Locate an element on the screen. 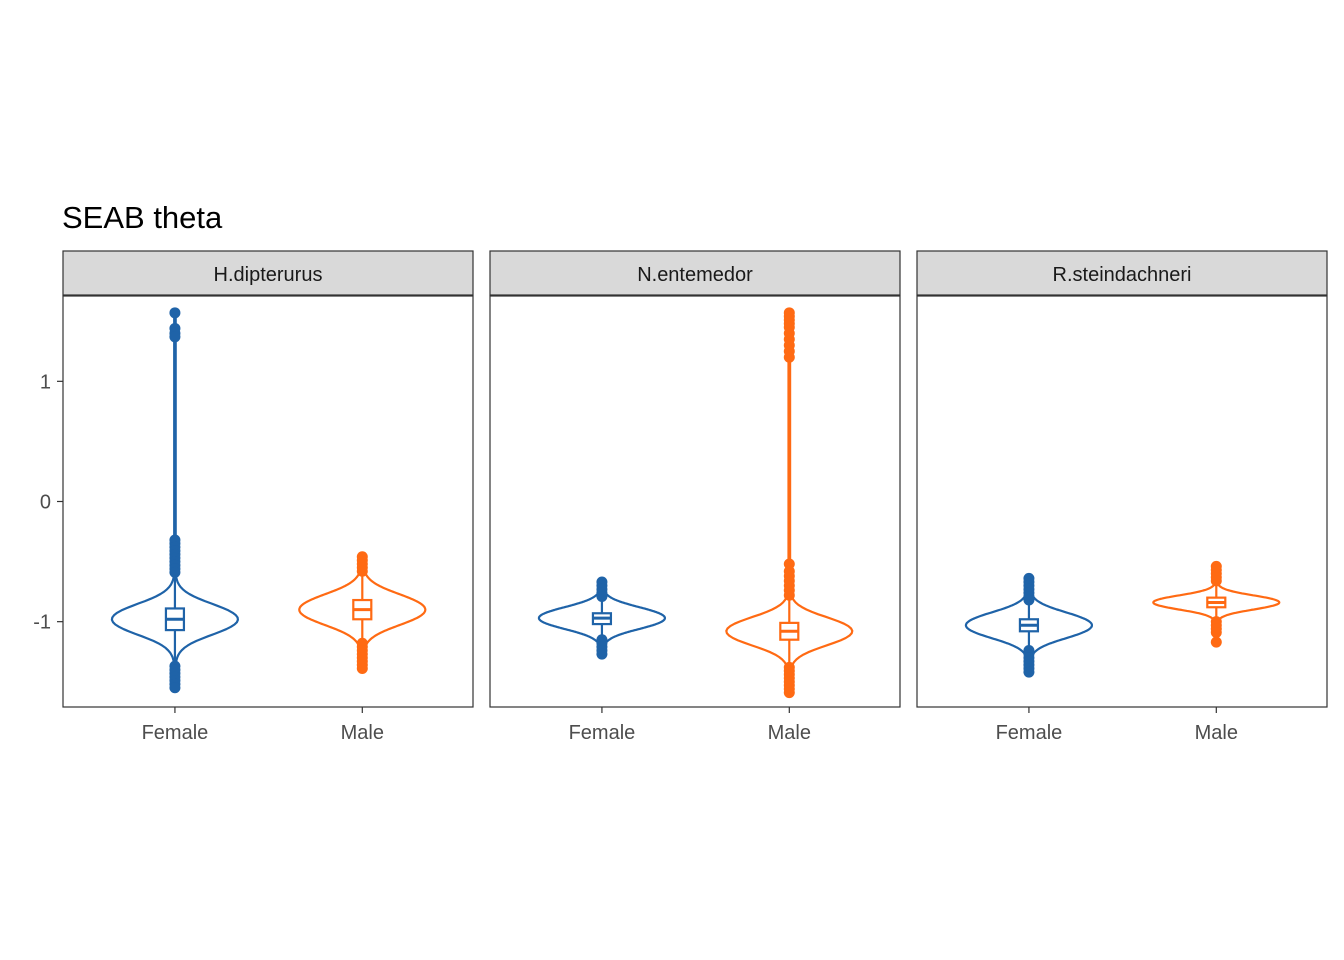  facet-label: H.dipterurus is located at coordinates (268, 275).